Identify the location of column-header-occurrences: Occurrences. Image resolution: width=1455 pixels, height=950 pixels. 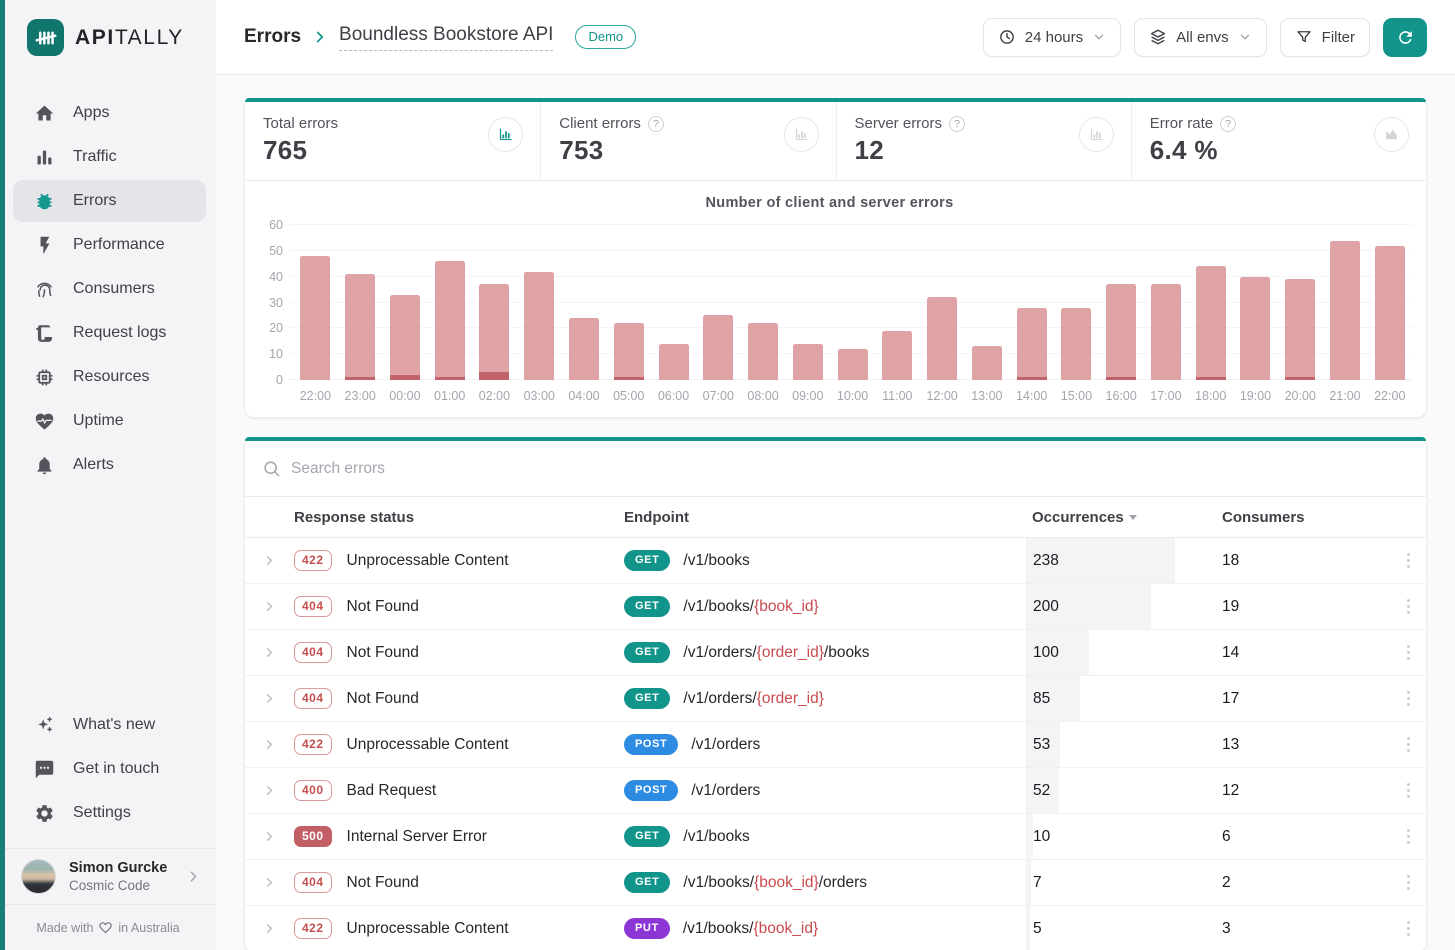
(1121, 517).